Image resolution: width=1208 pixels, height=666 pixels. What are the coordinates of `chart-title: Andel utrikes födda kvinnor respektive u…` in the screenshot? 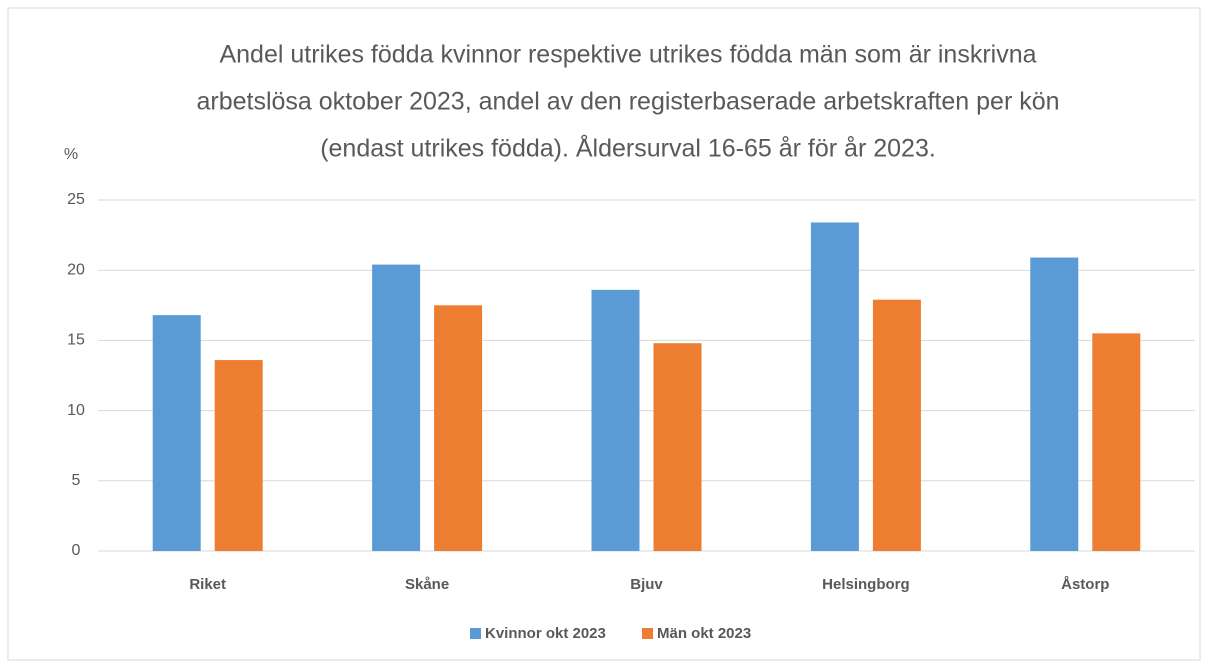 It's located at (627, 55).